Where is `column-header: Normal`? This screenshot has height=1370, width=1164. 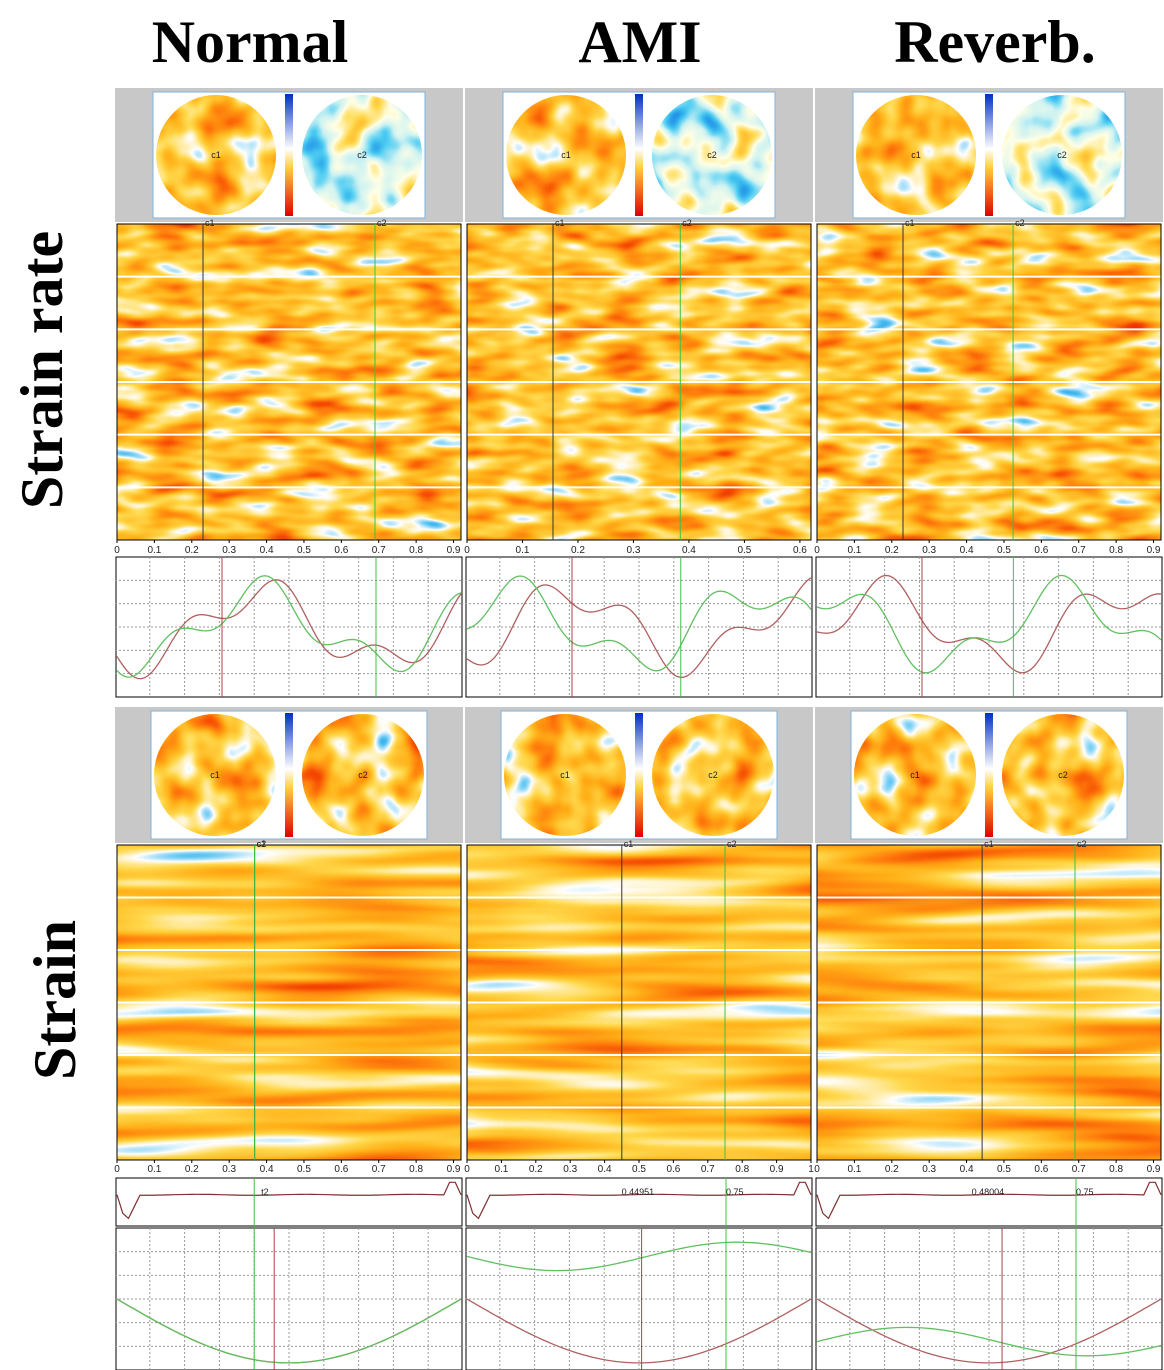
column-header: Normal is located at coordinates (250, 42).